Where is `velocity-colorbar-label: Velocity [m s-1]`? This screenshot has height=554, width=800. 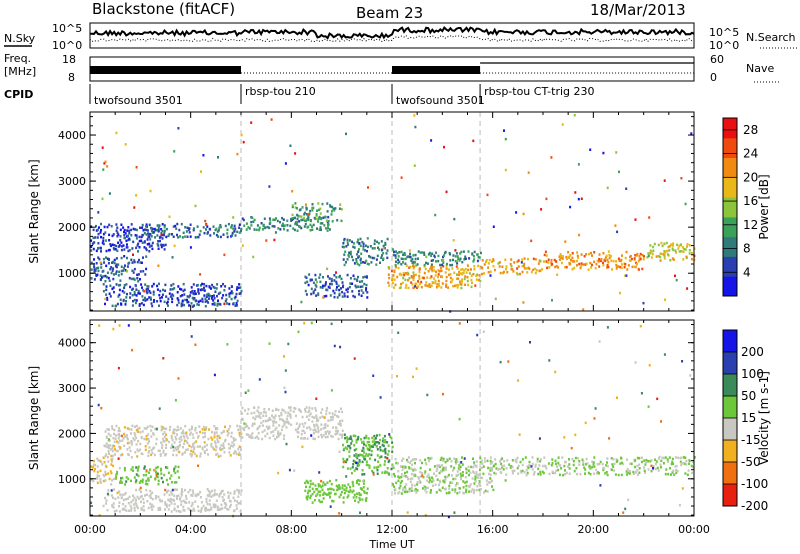
velocity-colorbar-label: Velocity [m s-1] is located at coordinates (764, 418).